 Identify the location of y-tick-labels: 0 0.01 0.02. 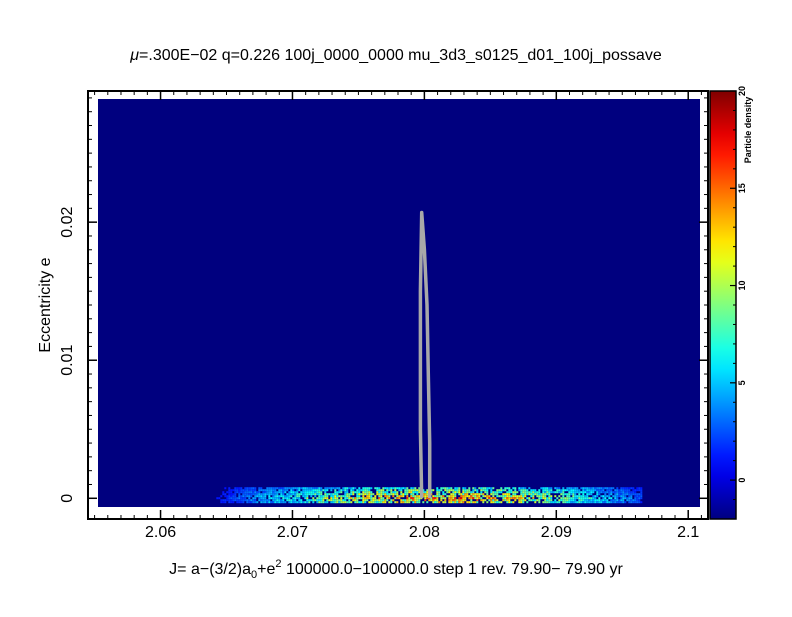
(67, 354).